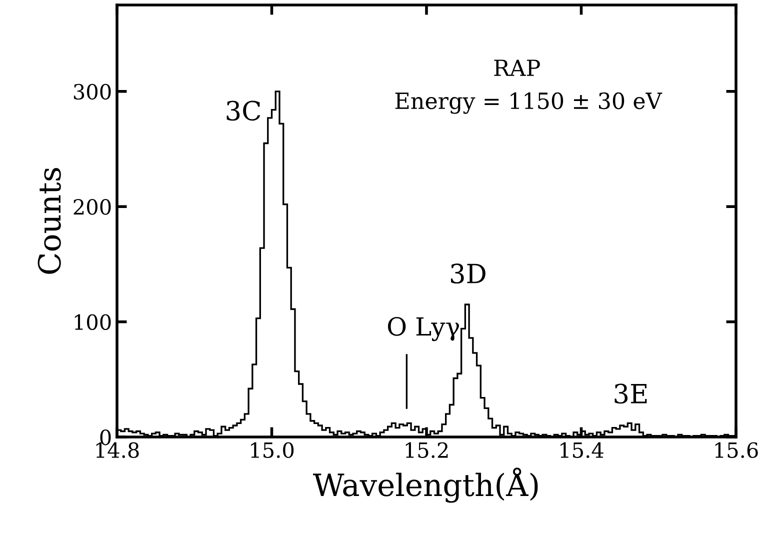 The width and height of the screenshot is (764, 535). I want to click on x-tick-label: 15.2, so click(427, 450).